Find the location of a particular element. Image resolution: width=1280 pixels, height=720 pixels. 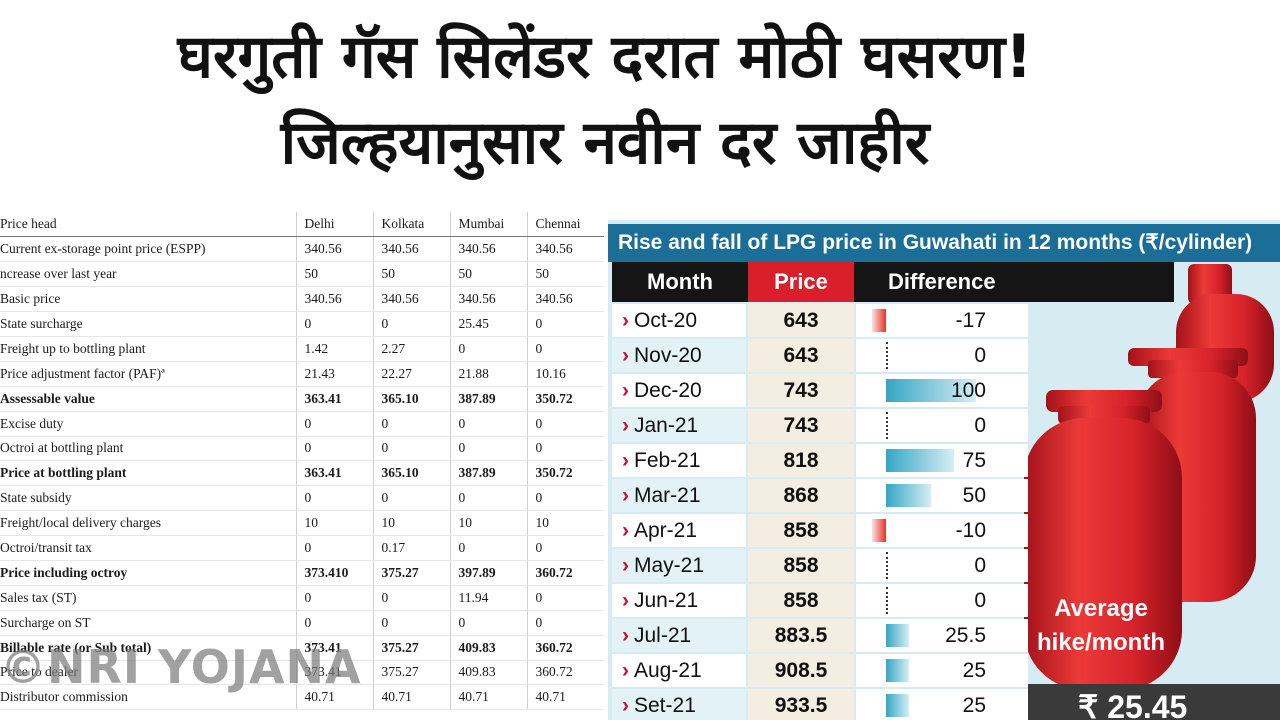

table-row: Octroi at bottling plant 0 0 0 0 is located at coordinates (302, 449).